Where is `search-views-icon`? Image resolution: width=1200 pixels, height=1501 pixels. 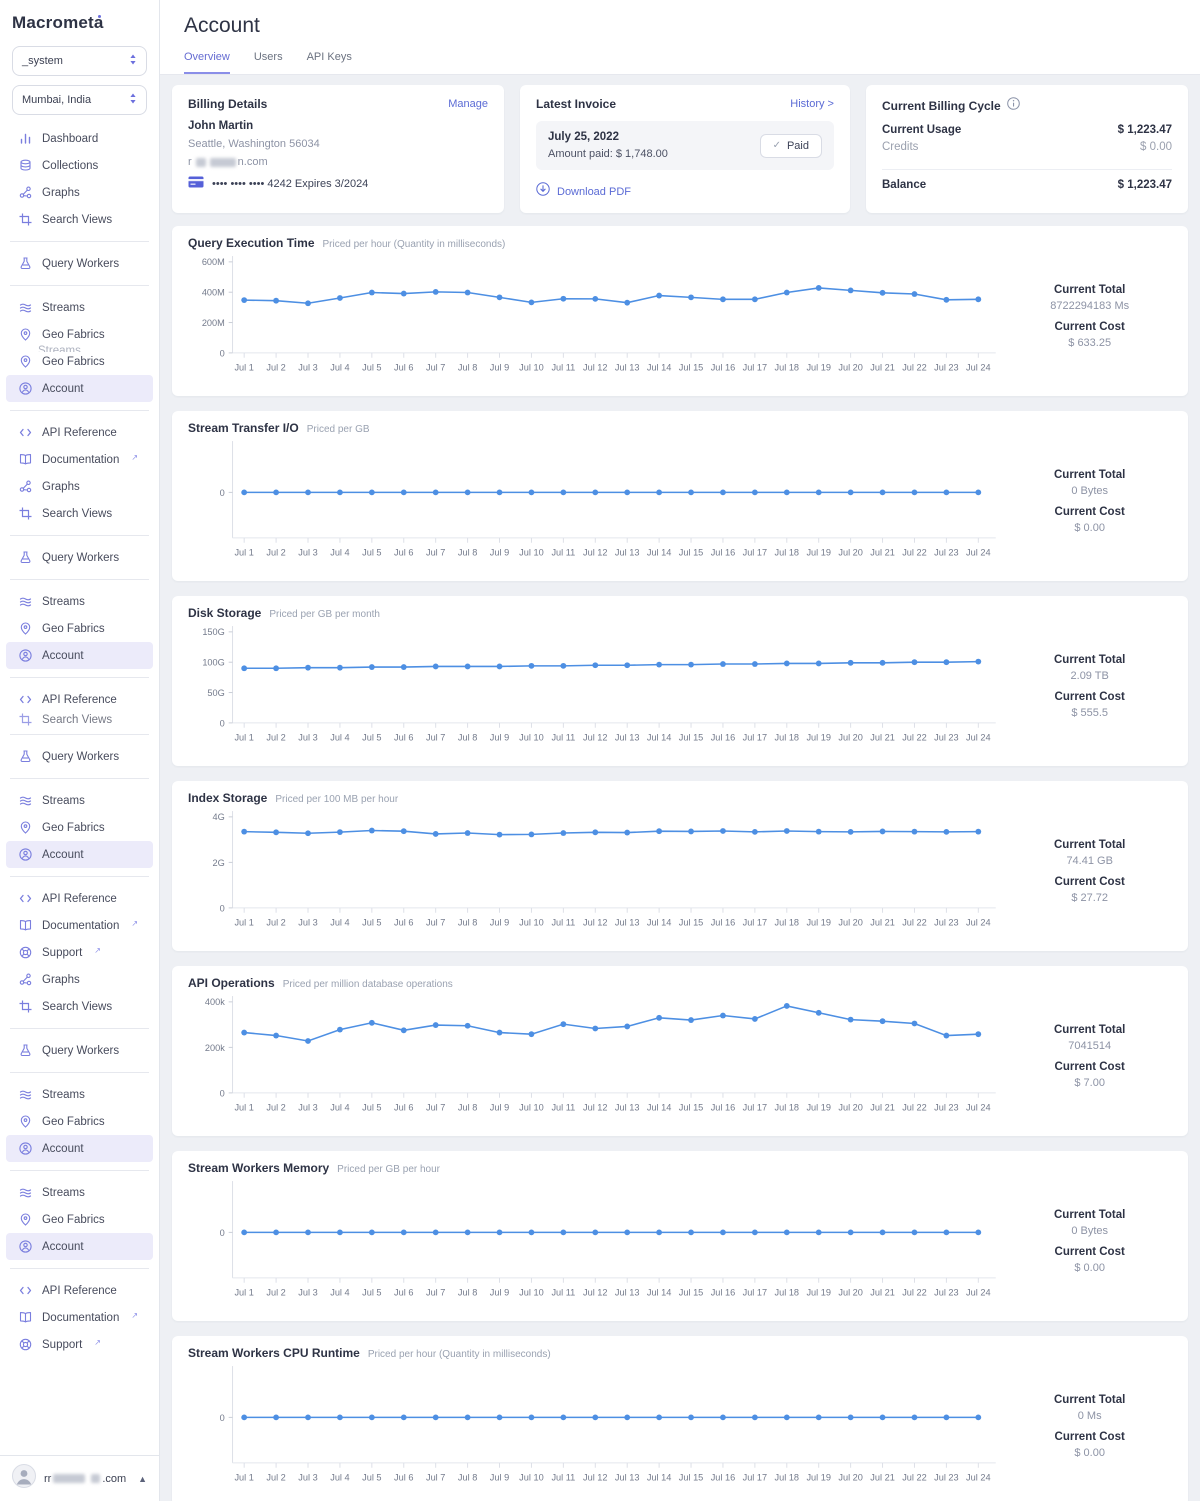 search-views-icon is located at coordinates (25, 719).